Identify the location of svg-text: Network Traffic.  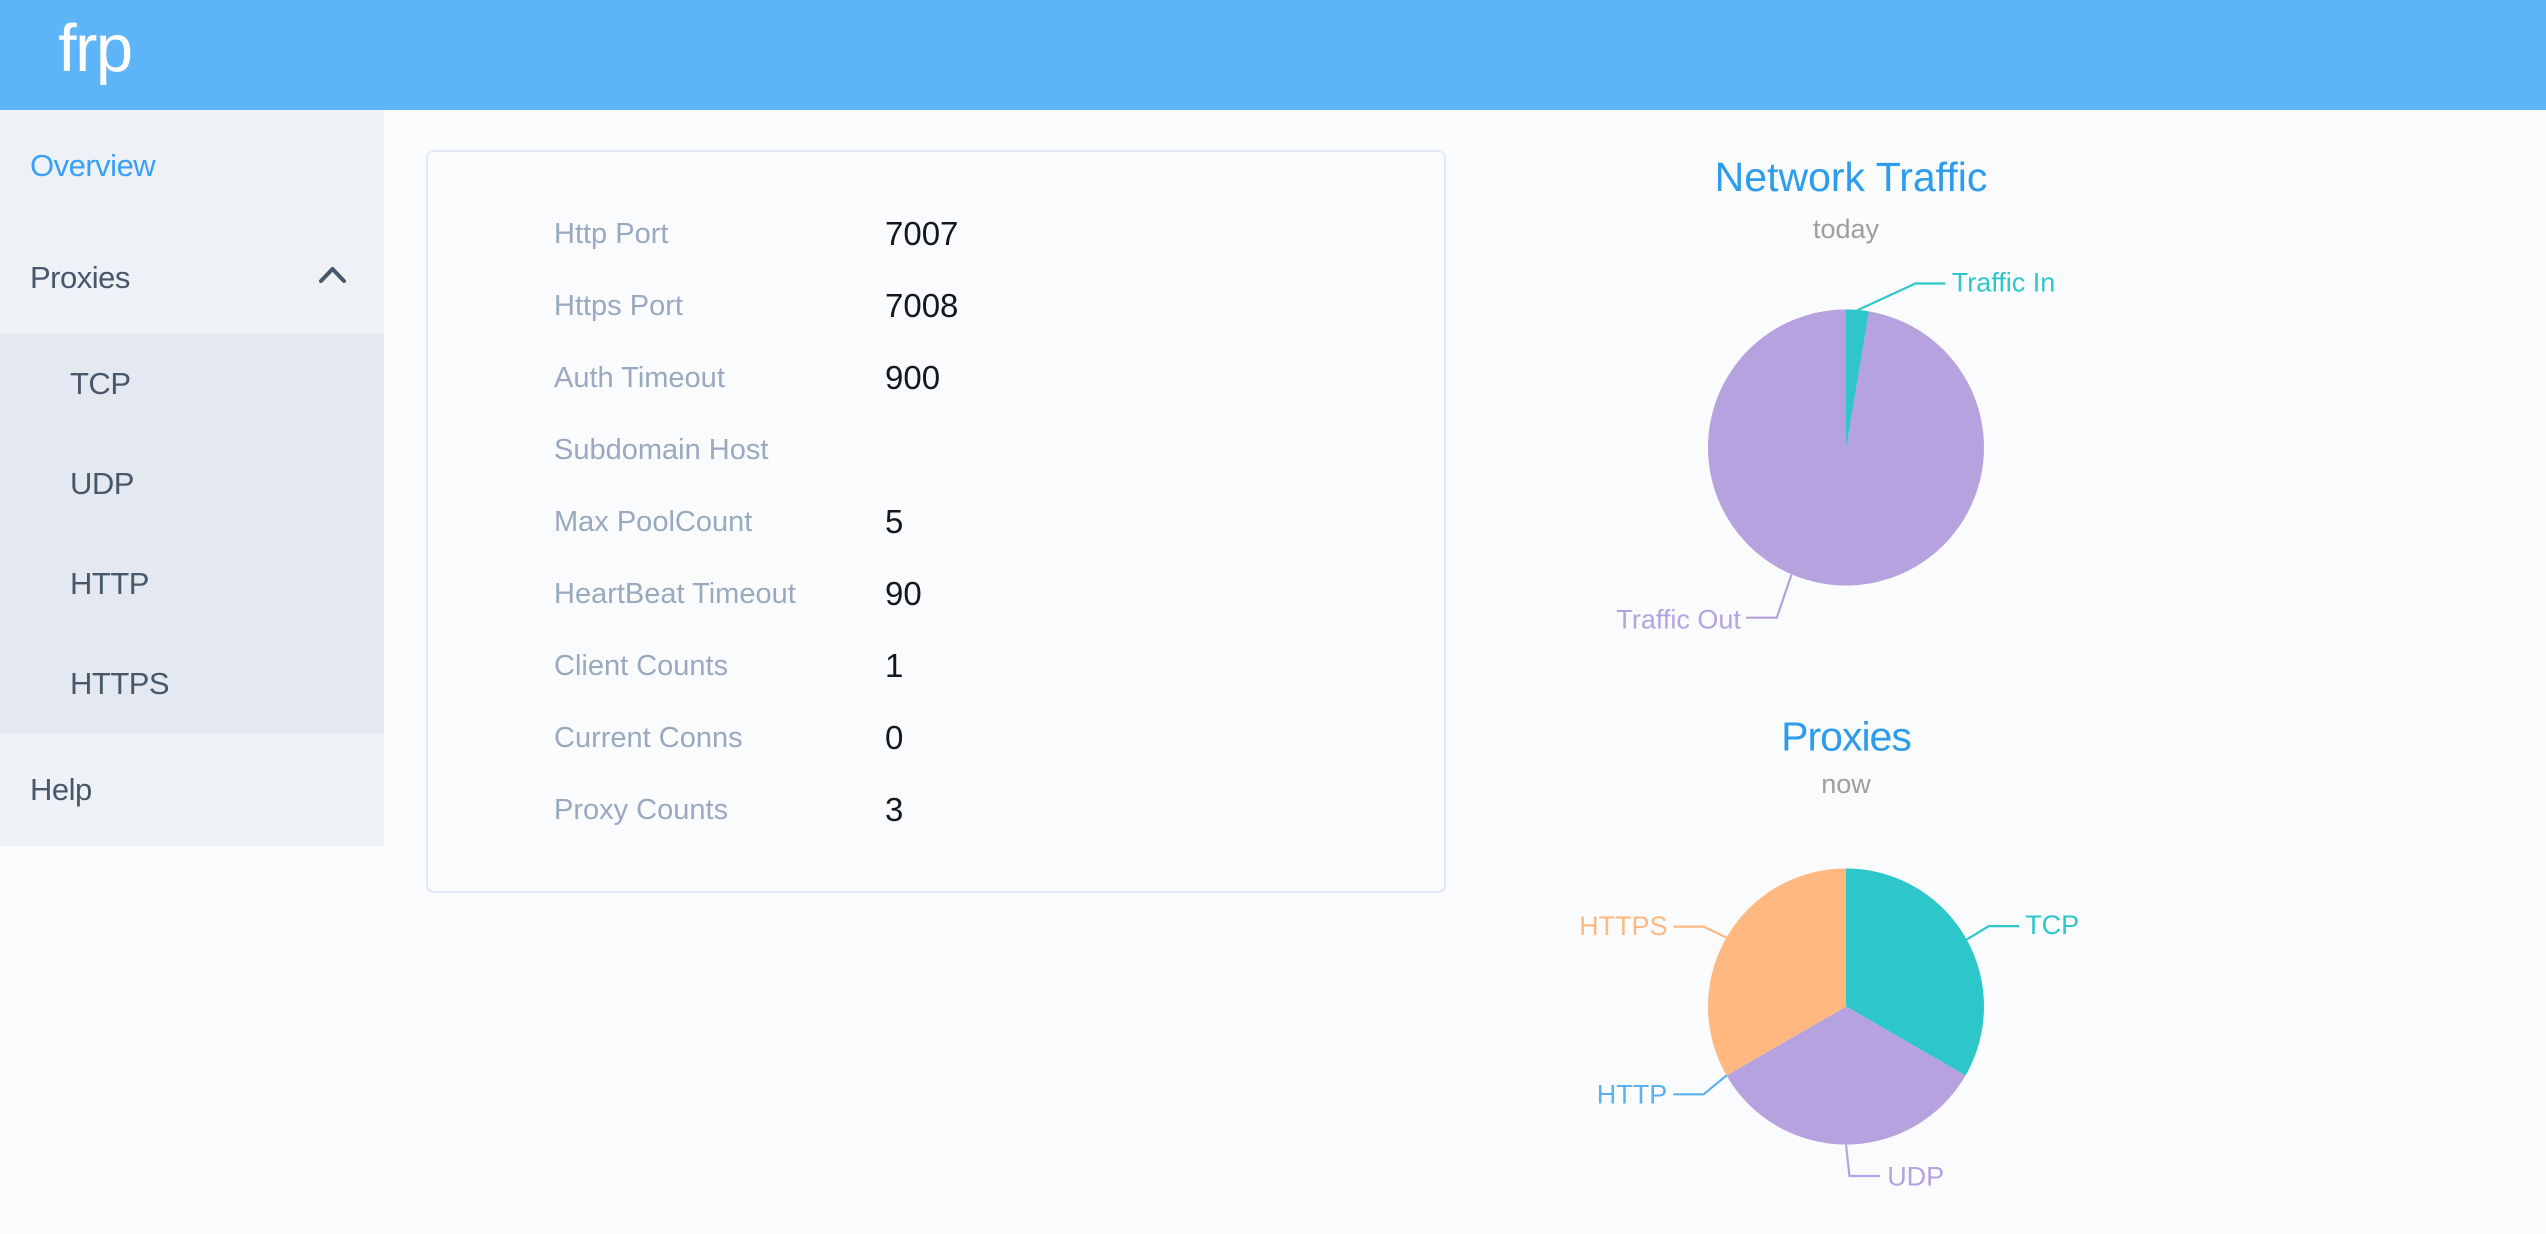
(1851, 177).